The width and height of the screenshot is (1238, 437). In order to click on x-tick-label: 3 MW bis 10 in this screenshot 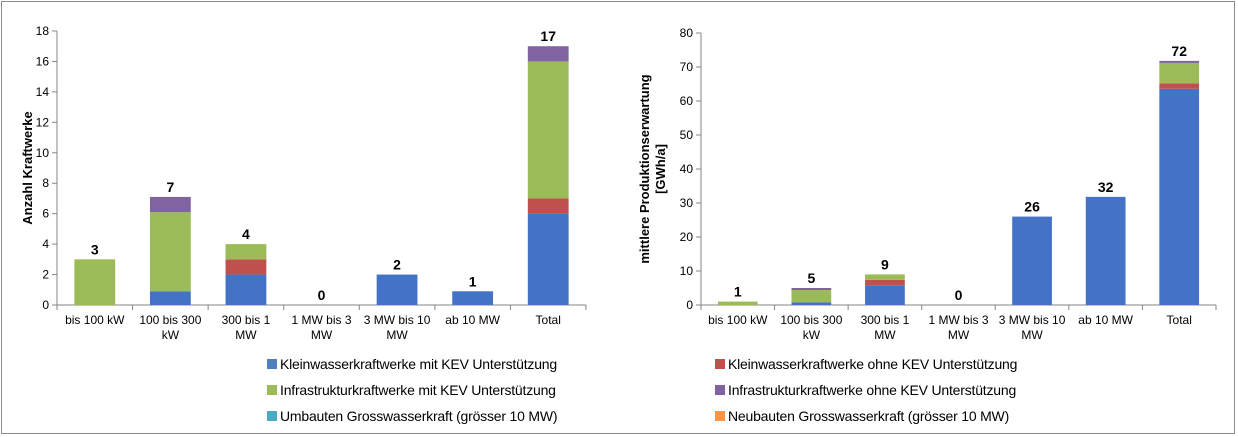, I will do `click(397, 320)`.